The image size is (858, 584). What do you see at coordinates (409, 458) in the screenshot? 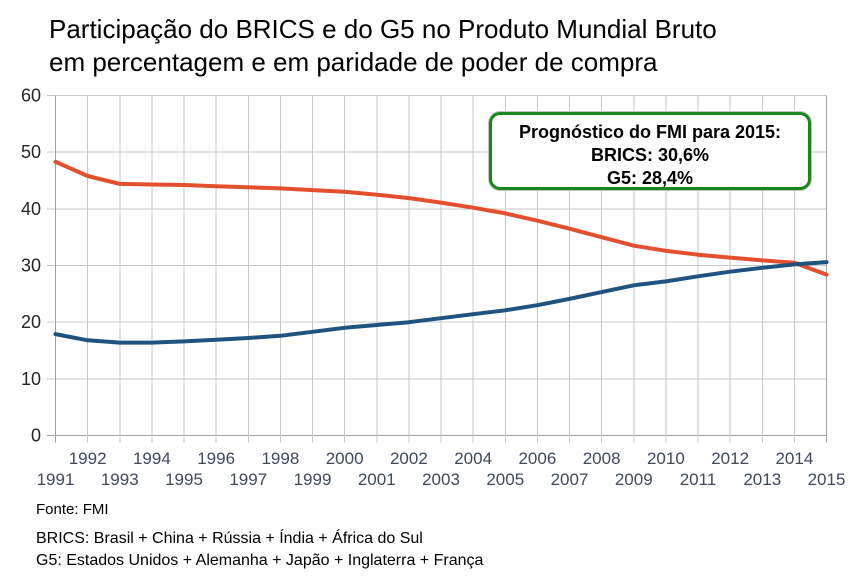
I see `x-tick-label: 2002` at bounding box center [409, 458].